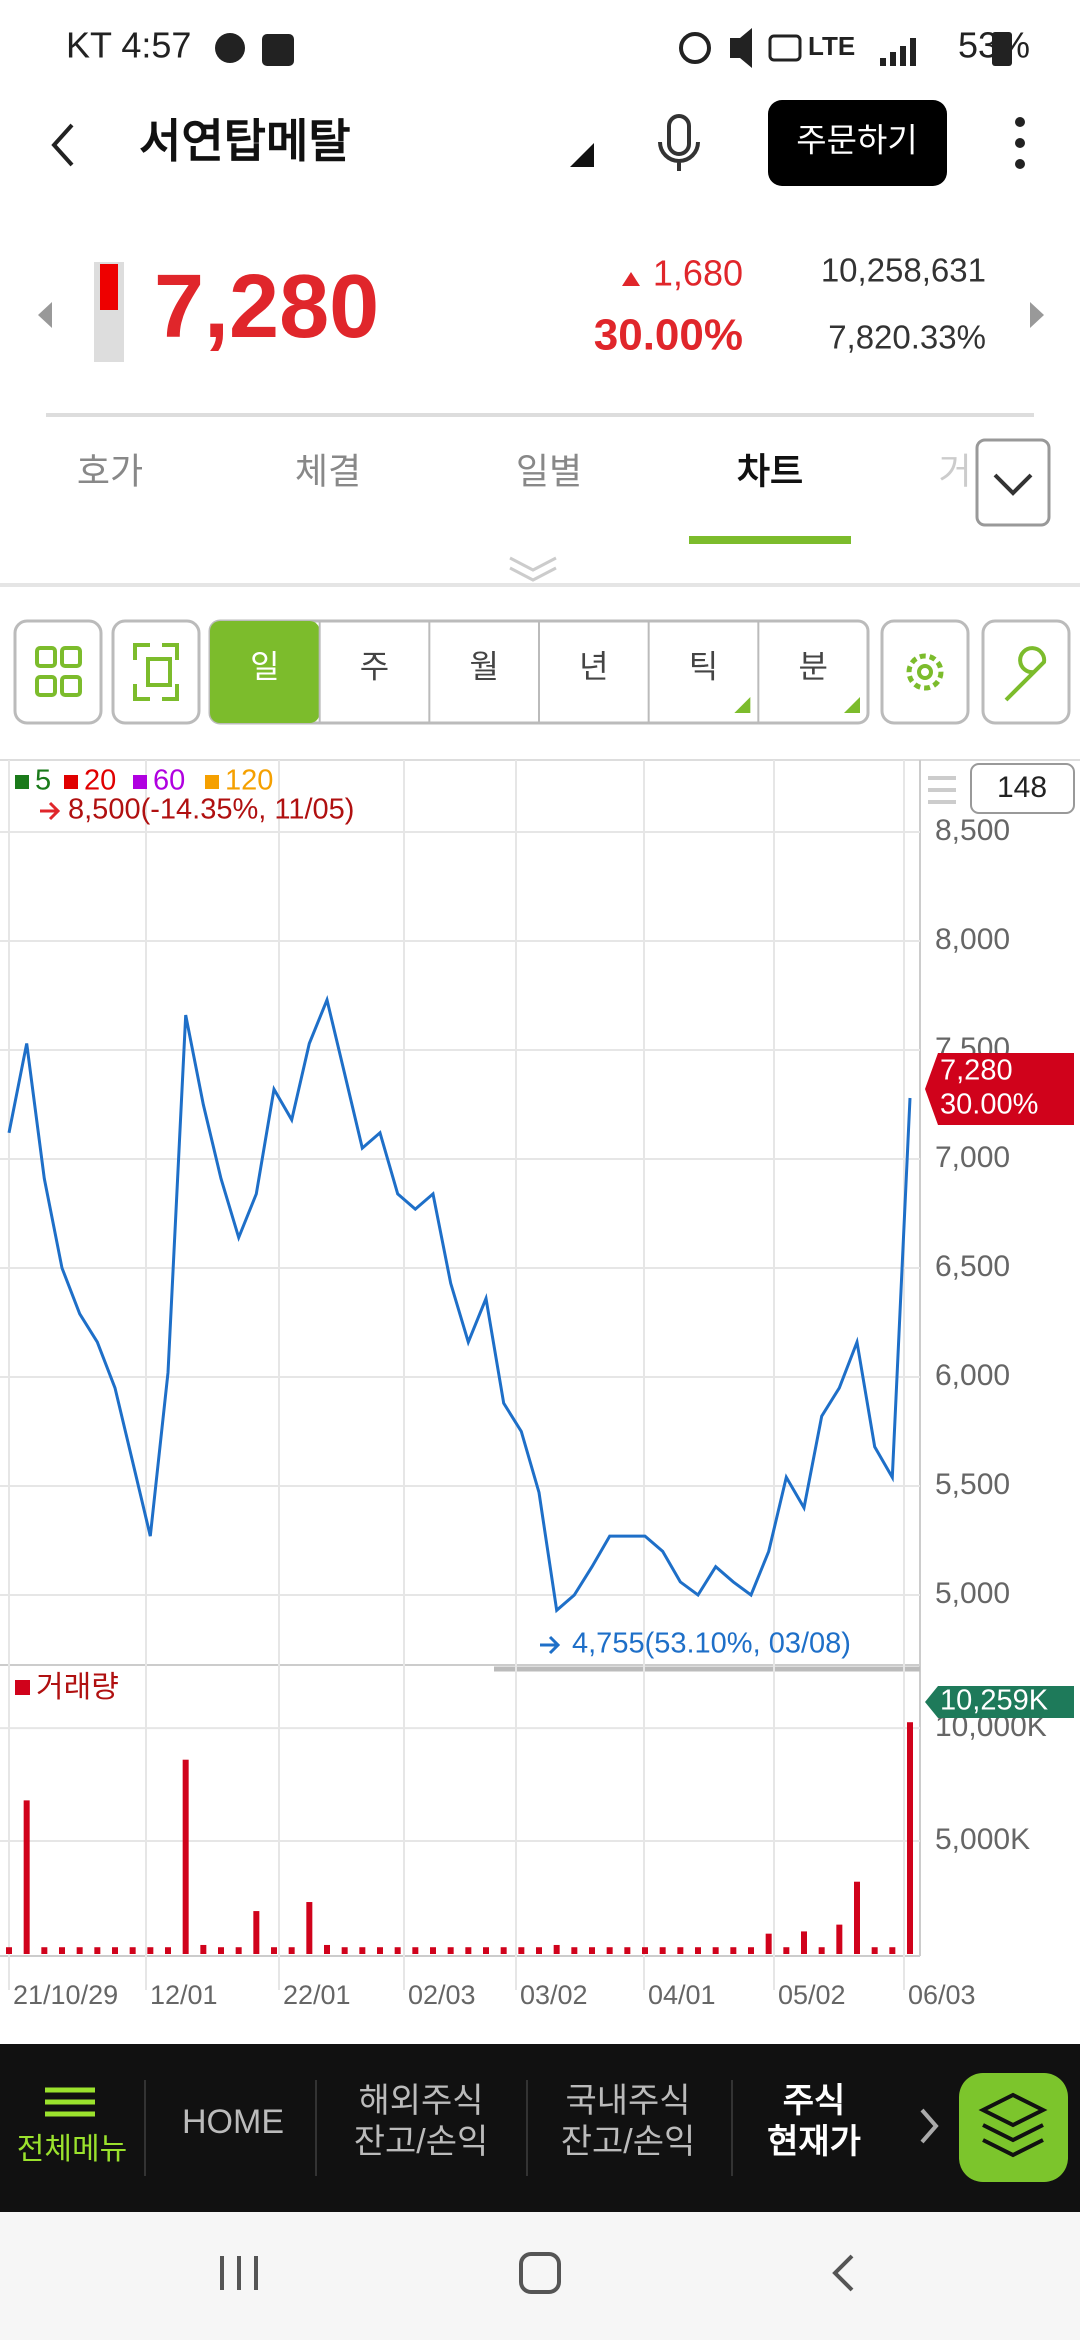 The height and width of the screenshot is (2340, 1080). I want to click on status-icon, so click(230, 48).